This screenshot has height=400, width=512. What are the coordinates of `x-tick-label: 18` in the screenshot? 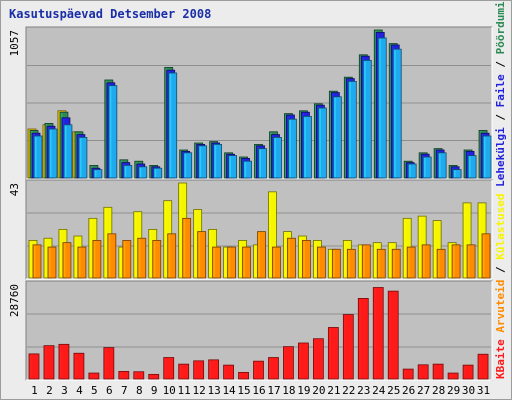 It's located at (288, 390).